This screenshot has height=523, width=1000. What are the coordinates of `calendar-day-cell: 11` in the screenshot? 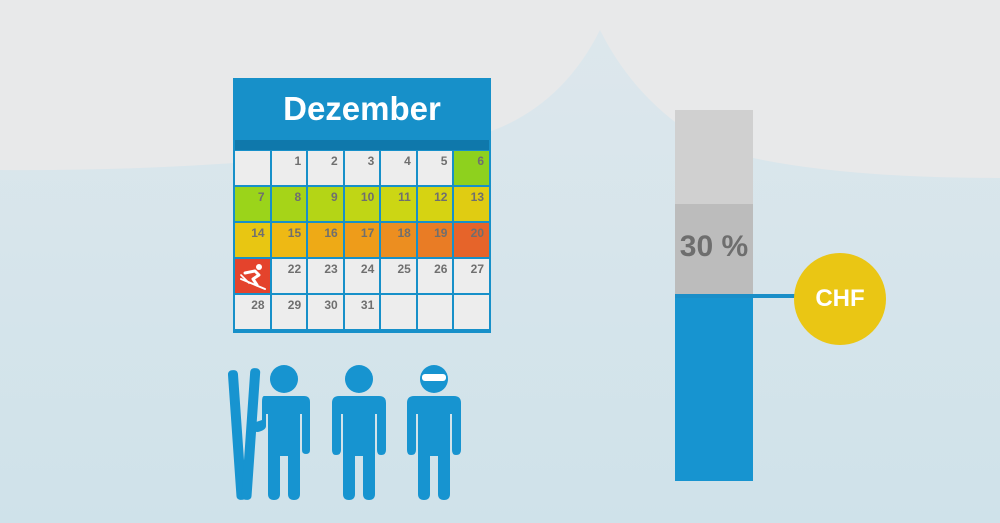 It's located at (398, 204).